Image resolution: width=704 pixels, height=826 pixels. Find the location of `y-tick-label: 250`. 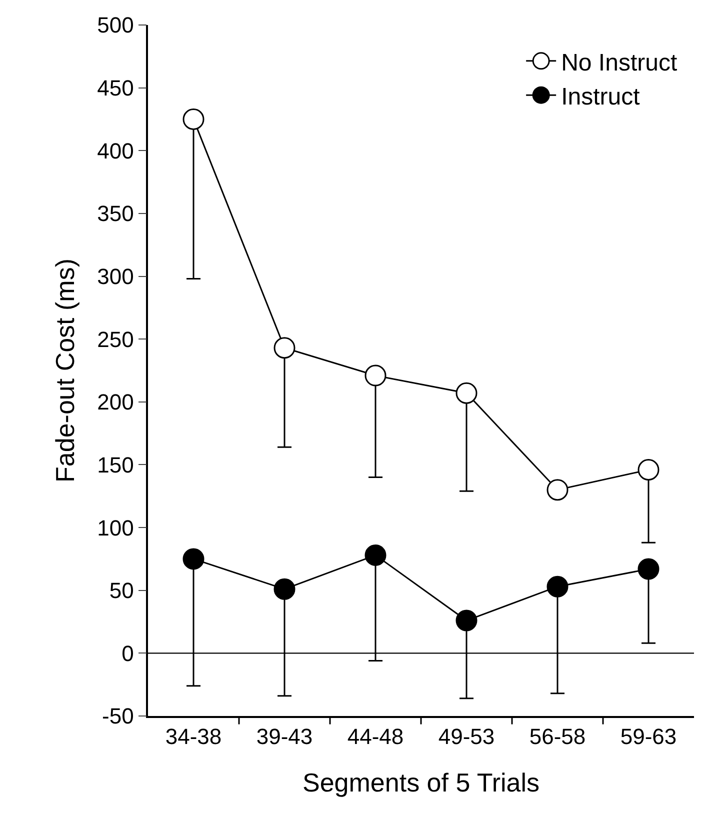

y-tick-label: 250 is located at coordinates (115, 339).